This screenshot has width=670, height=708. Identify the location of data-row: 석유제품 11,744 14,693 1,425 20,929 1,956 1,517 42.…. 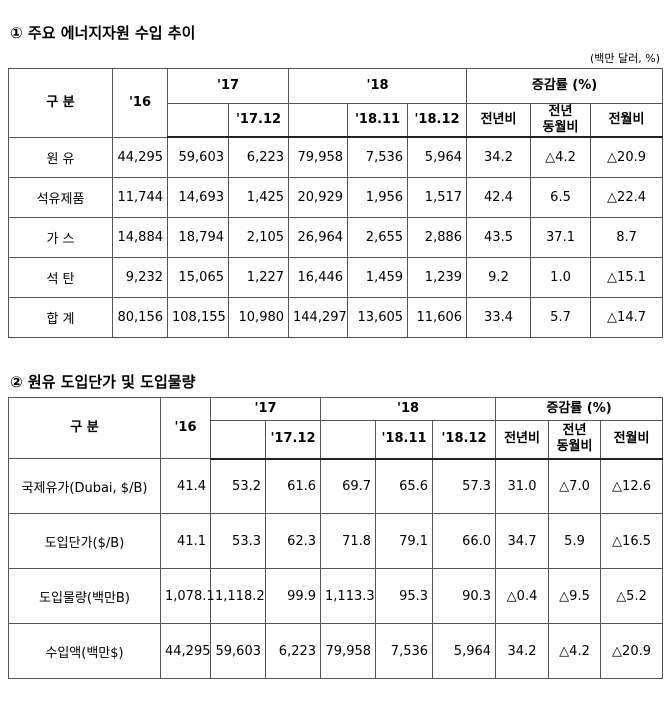
(336, 197).